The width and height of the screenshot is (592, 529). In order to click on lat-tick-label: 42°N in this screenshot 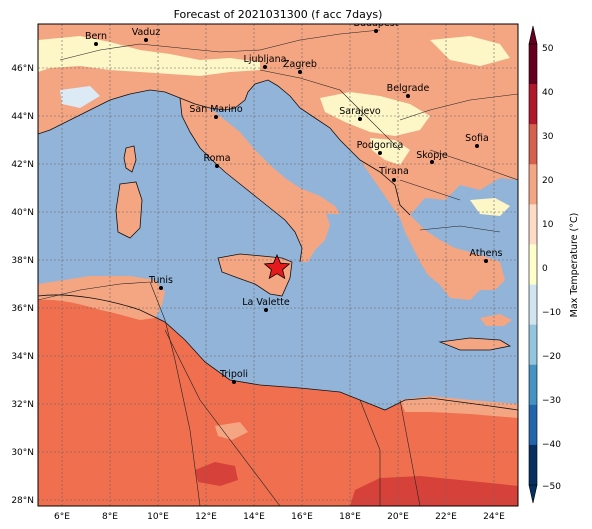, I will do `click(22, 165)`.